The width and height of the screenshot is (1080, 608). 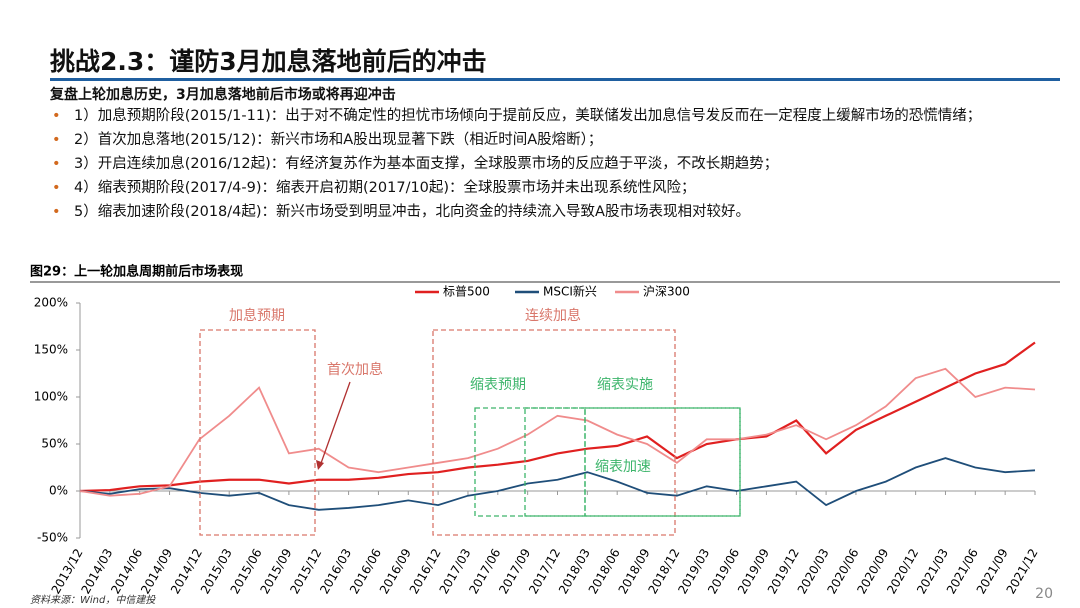 I want to click on legend-label: MSCI新兴, so click(x=570, y=291).